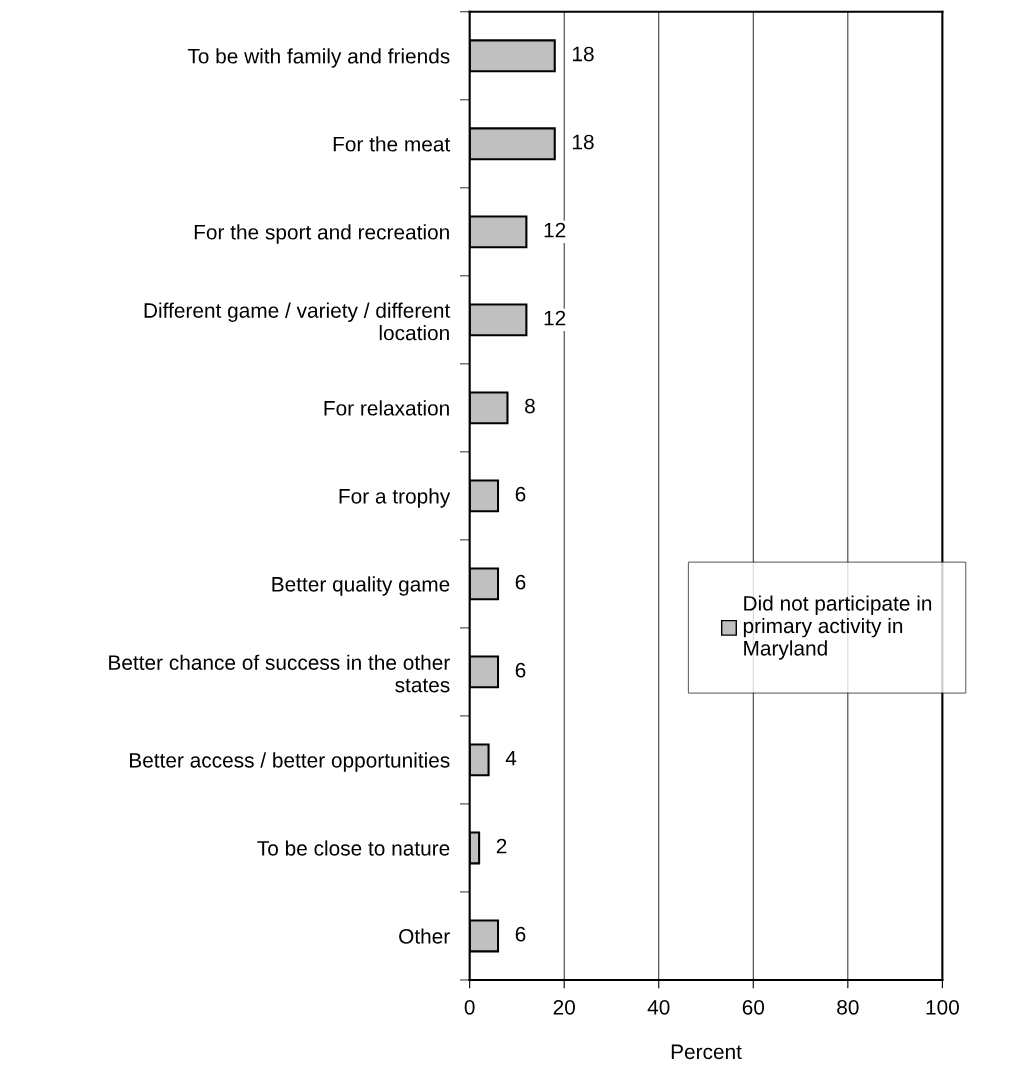 The height and width of the screenshot is (1071, 1021). What do you see at coordinates (321, 234) in the screenshot?
I see `y-tick-label: For the sport and recreation` at bounding box center [321, 234].